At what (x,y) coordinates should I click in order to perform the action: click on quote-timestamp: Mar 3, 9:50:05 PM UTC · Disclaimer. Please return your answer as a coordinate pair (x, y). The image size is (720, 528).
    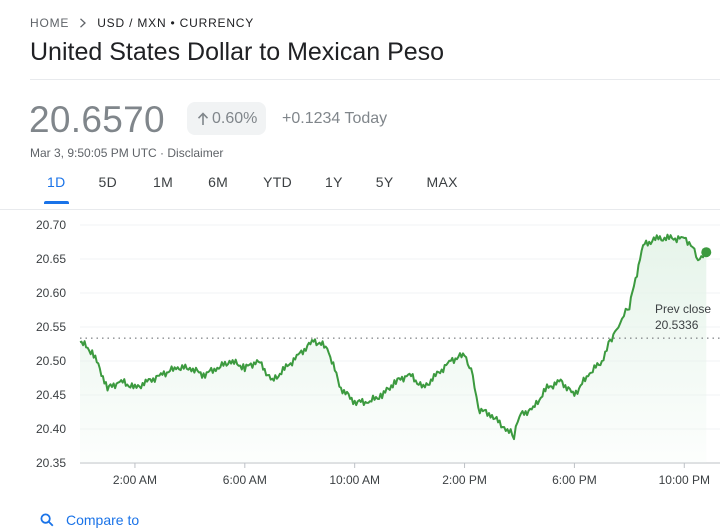
    Looking at the image, I should click on (127, 153).